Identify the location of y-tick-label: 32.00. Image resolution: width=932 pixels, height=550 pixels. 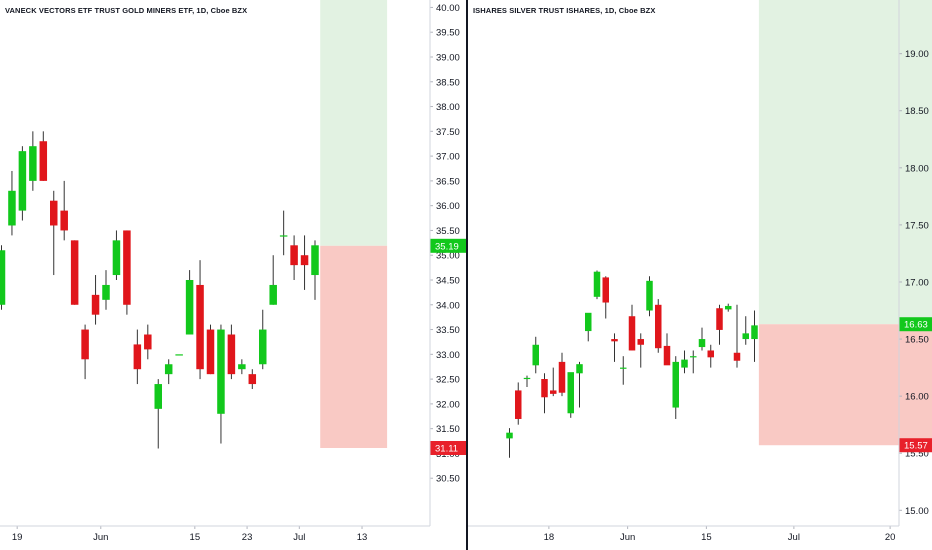
(448, 404).